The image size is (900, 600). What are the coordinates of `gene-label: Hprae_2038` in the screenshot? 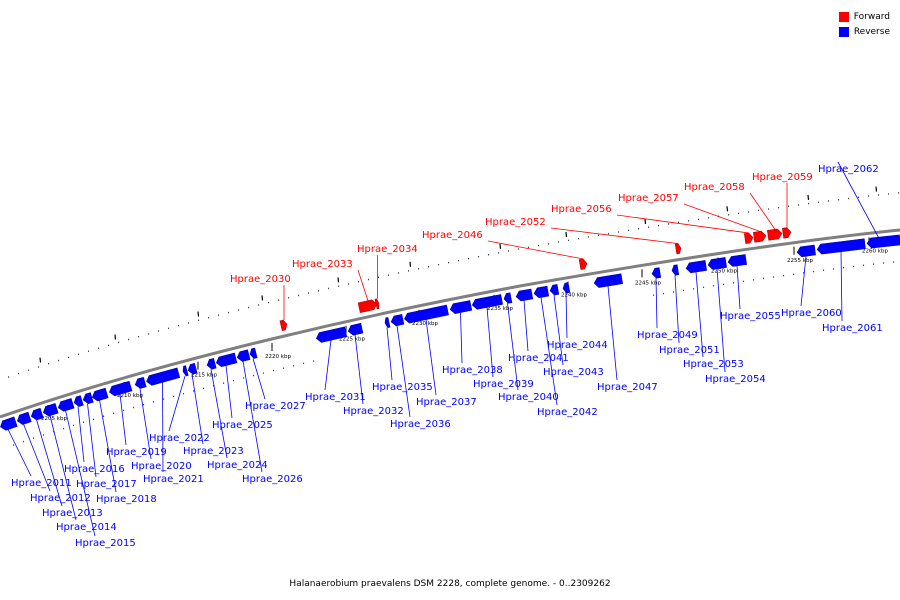 It's located at (472, 370).